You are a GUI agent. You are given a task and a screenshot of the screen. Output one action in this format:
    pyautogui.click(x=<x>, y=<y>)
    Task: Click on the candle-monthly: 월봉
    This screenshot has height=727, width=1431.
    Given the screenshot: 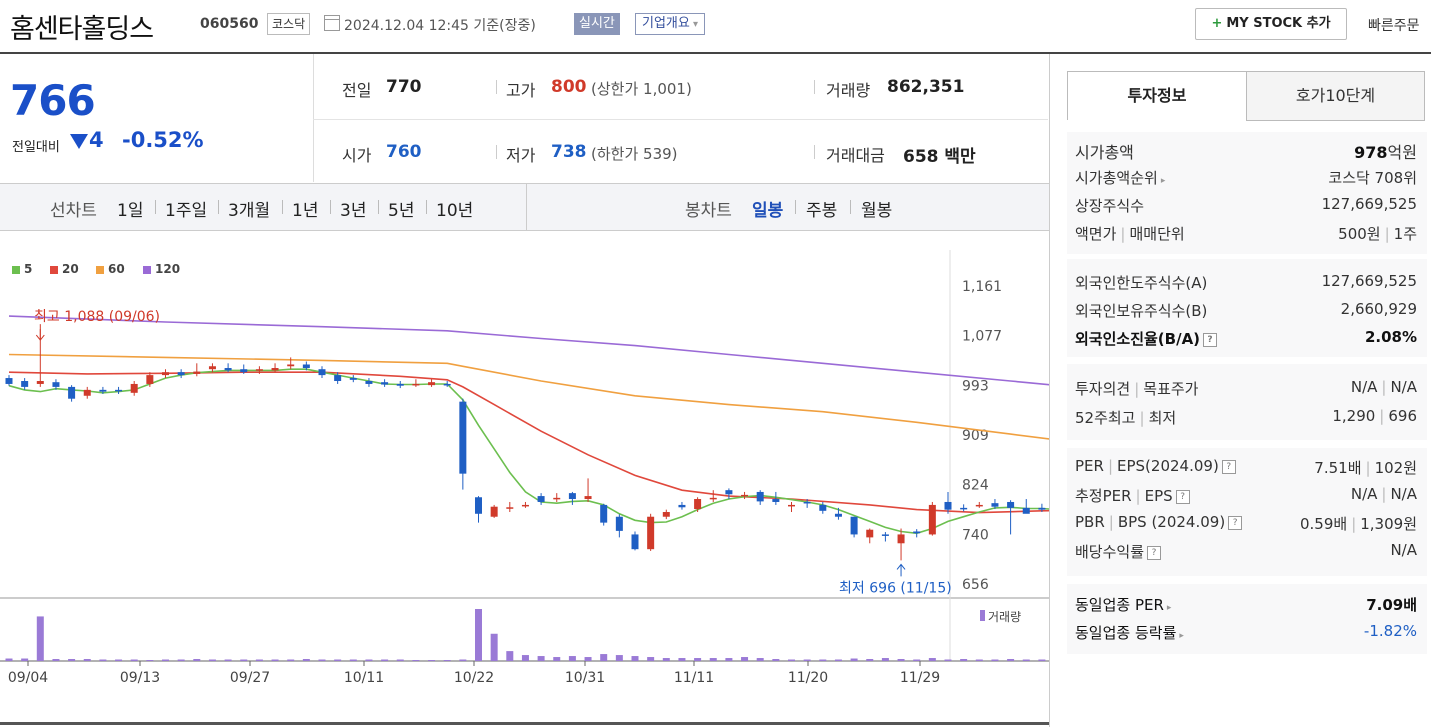 What is the action you would take?
    pyautogui.click(x=877, y=211)
    